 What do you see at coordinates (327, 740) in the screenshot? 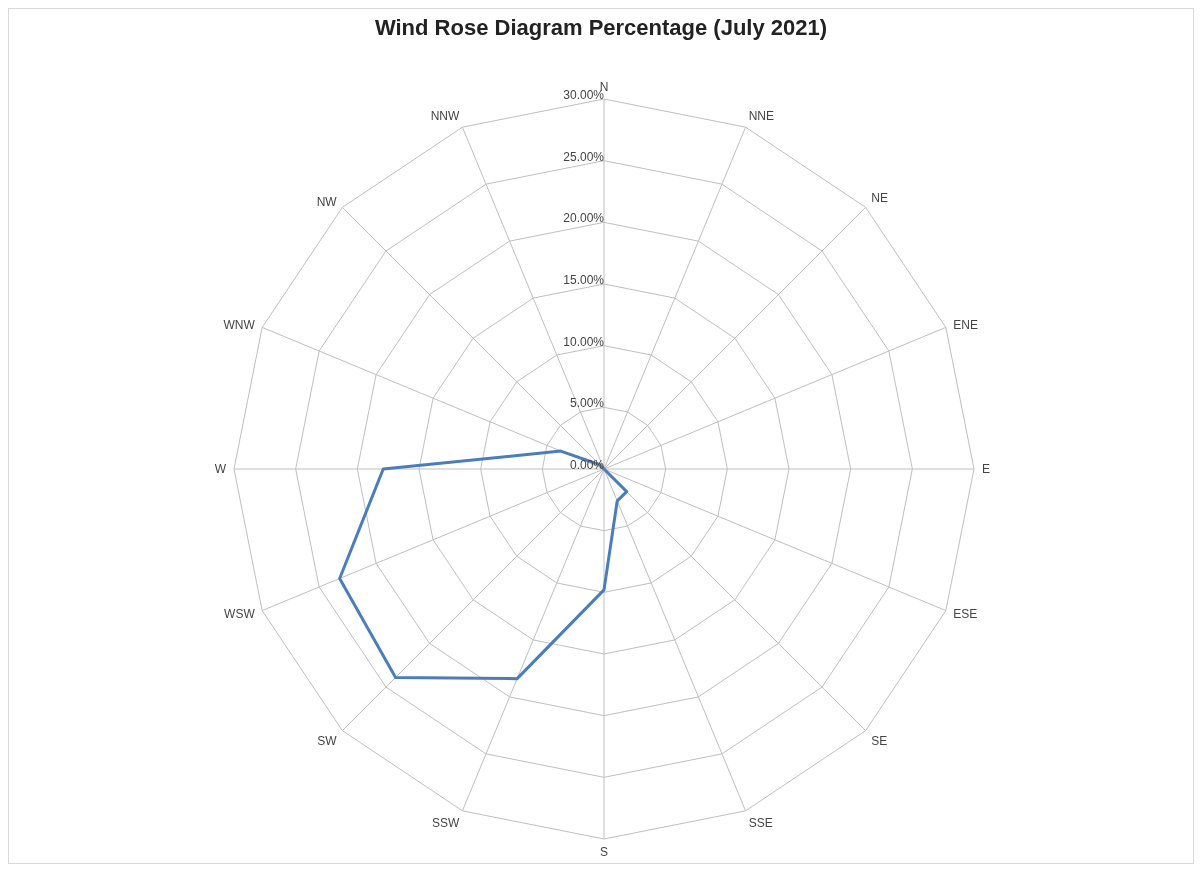
I see `spoke-label: SW` at bounding box center [327, 740].